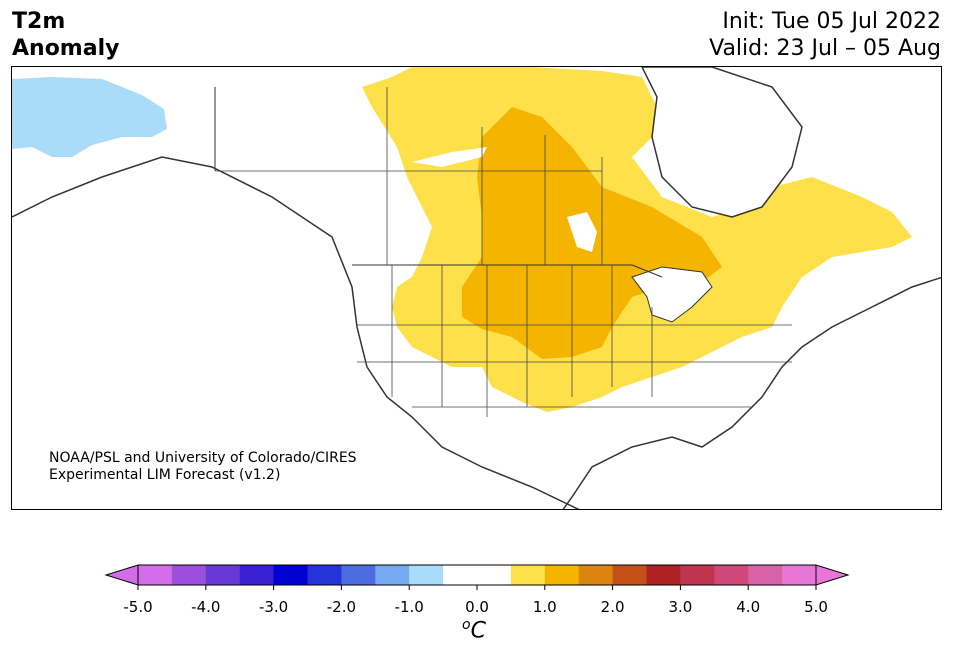  What do you see at coordinates (507, 271) in the screenshot?
I see `border-canada-us` at bounding box center [507, 271].